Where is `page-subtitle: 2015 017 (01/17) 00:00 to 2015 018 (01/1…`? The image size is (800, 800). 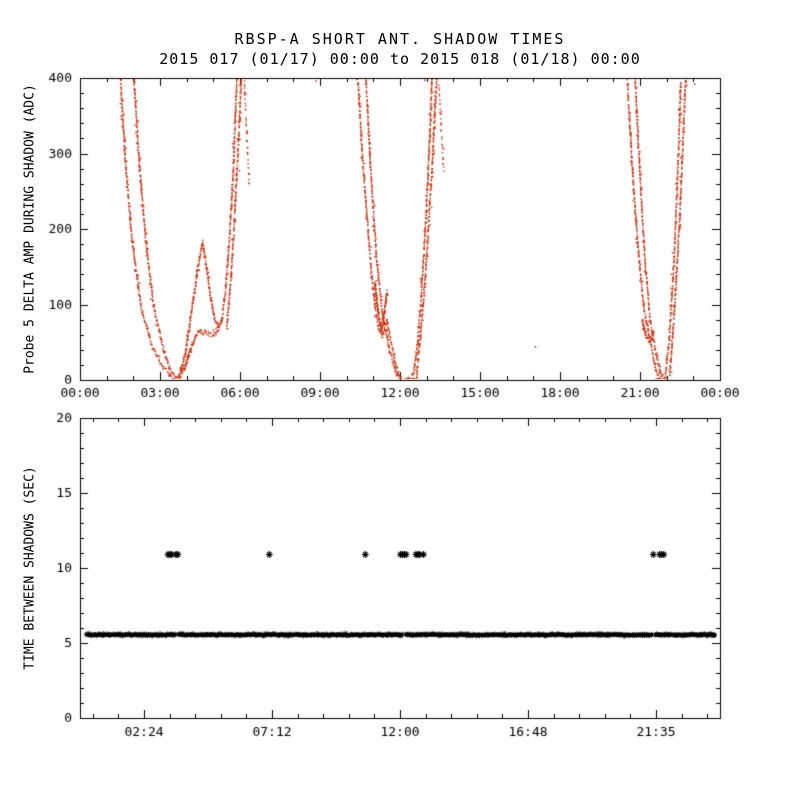
page-subtitle: 2015 017 (01/17) 00:00 to 2015 018 (01/1… is located at coordinates (400, 59).